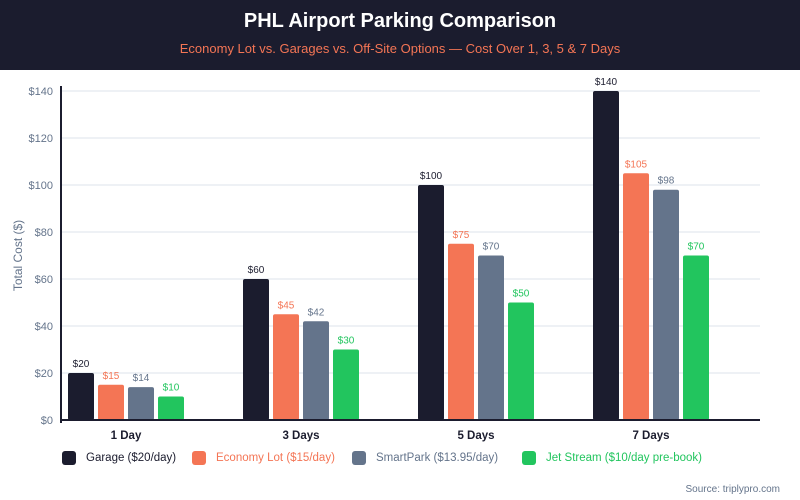 The width and height of the screenshot is (800, 500). Describe the element at coordinates (126, 436) in the screenshot. I see `x-tick-label: 1 Day` at that location.